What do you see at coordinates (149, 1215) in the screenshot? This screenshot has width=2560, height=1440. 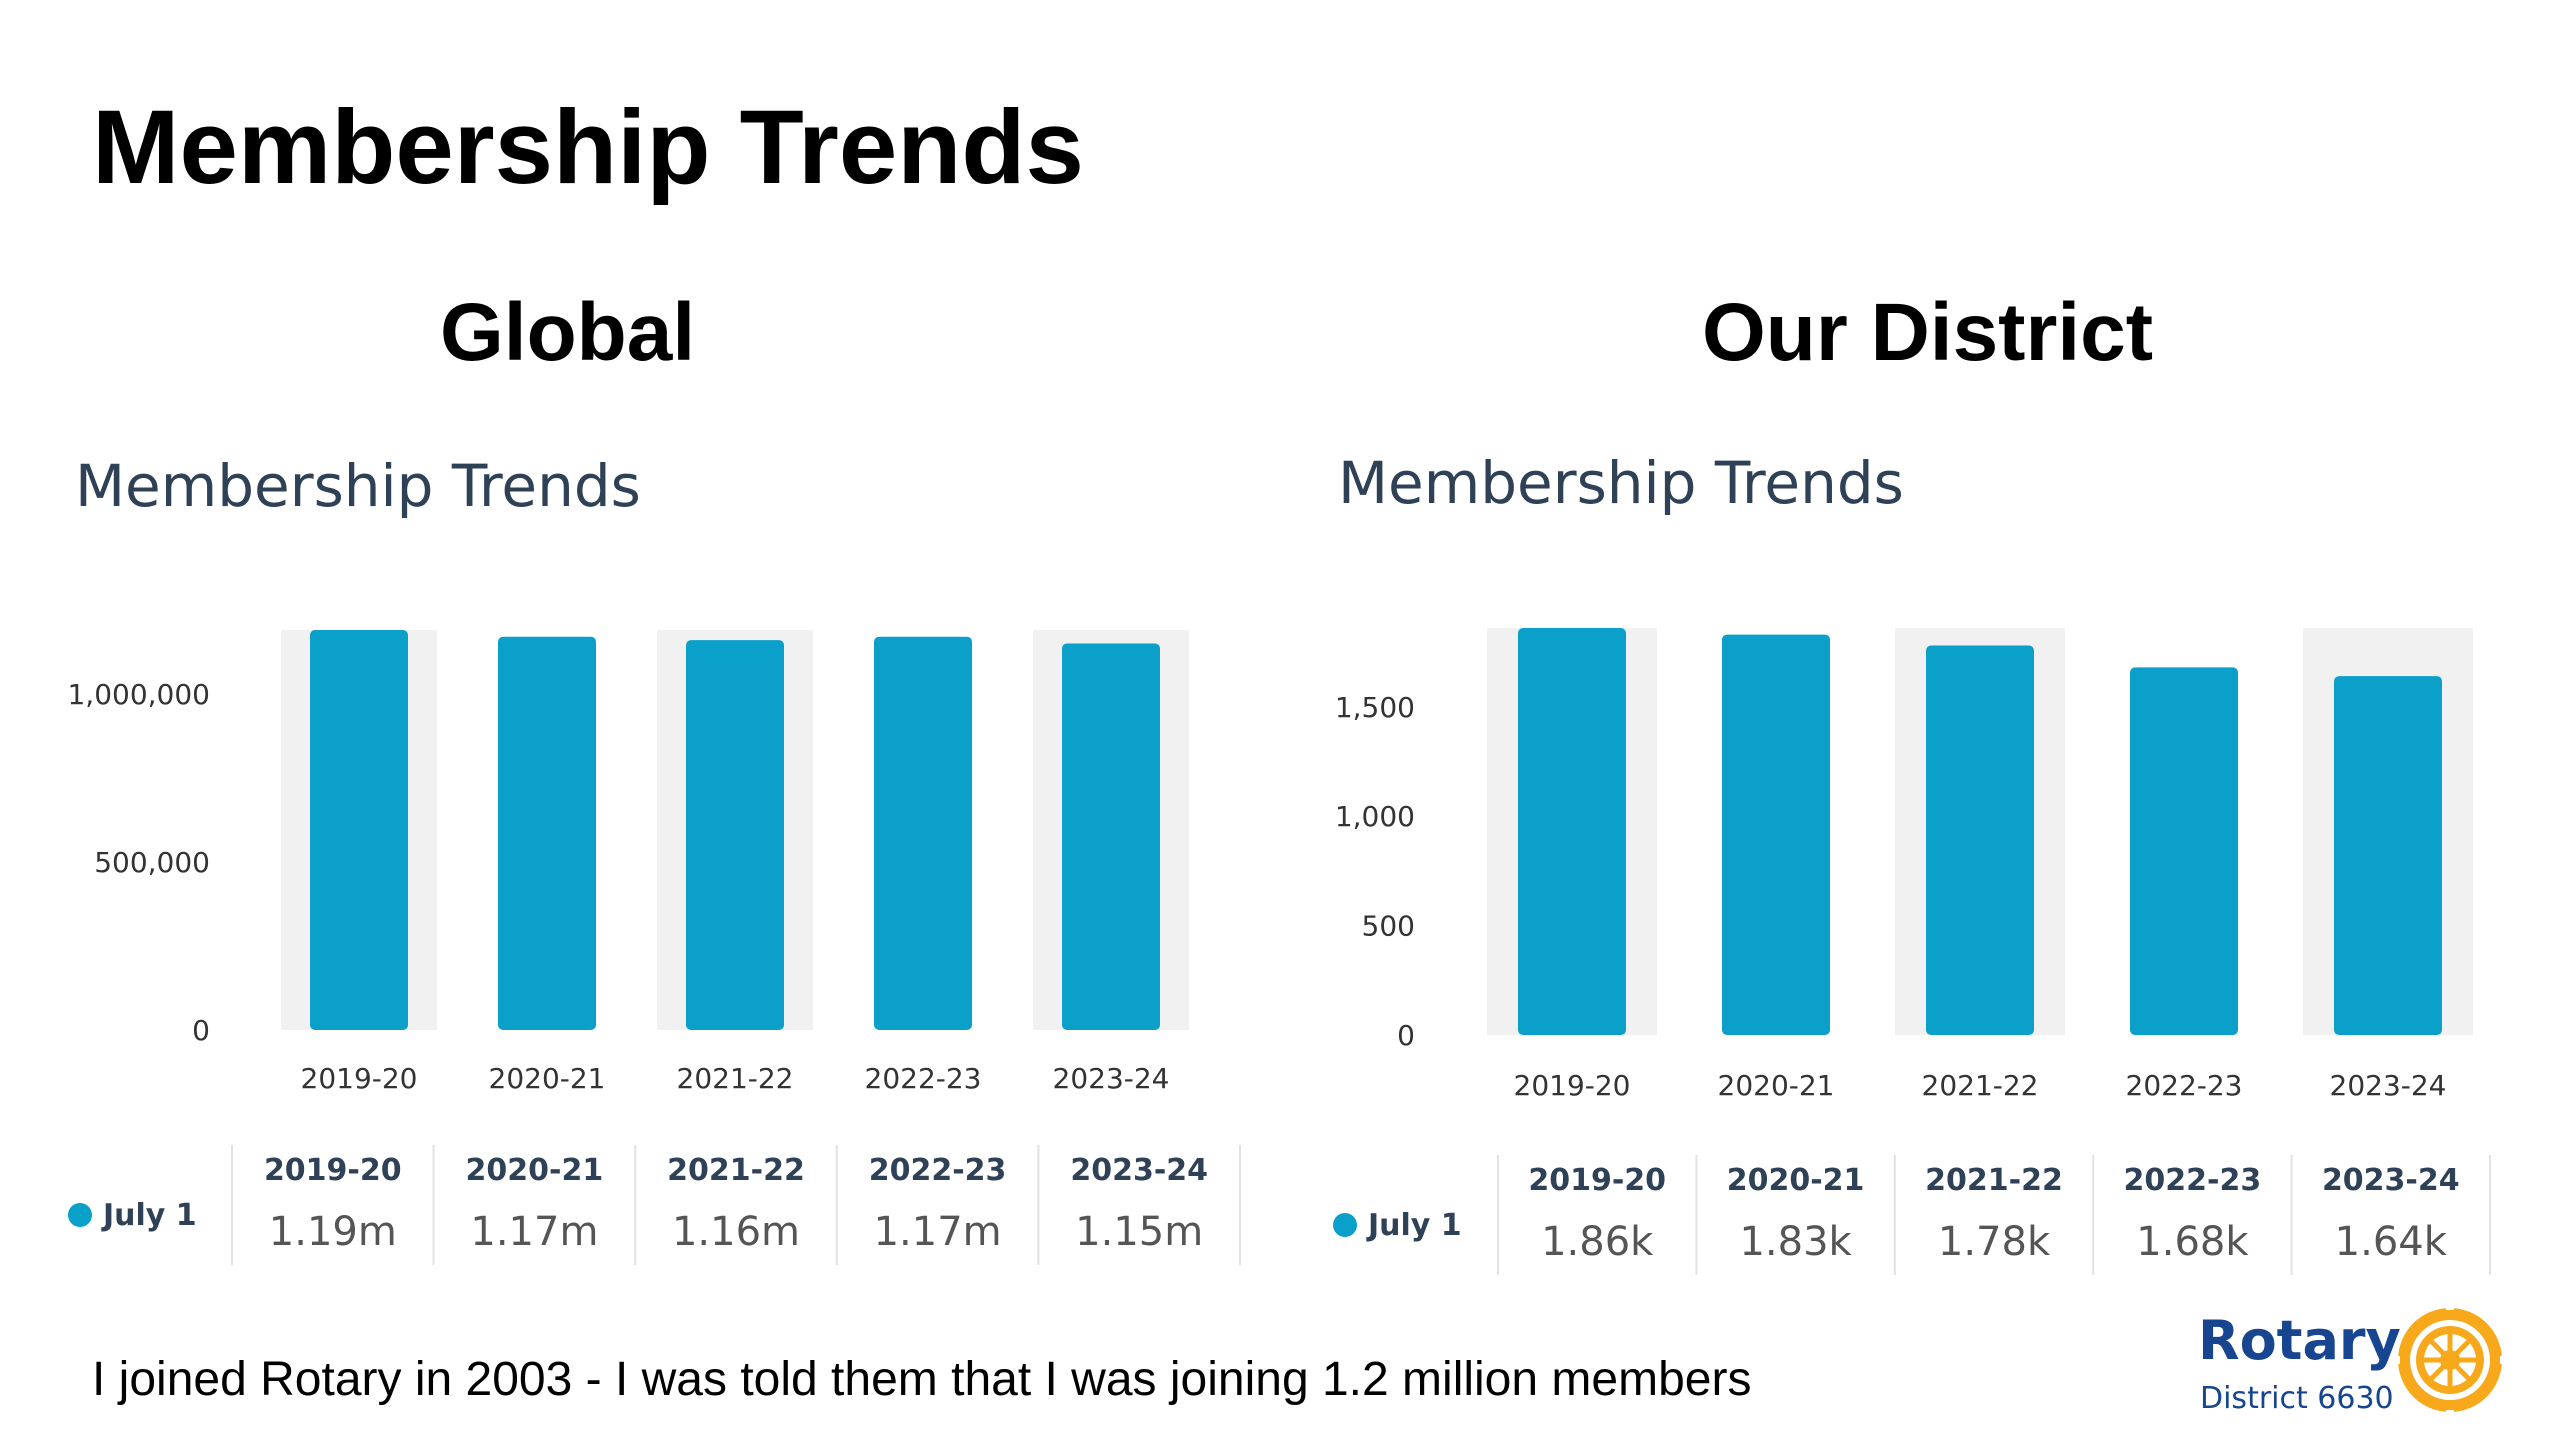 I see `global-legend-label: July 1` at bounding box center [149, 1215].